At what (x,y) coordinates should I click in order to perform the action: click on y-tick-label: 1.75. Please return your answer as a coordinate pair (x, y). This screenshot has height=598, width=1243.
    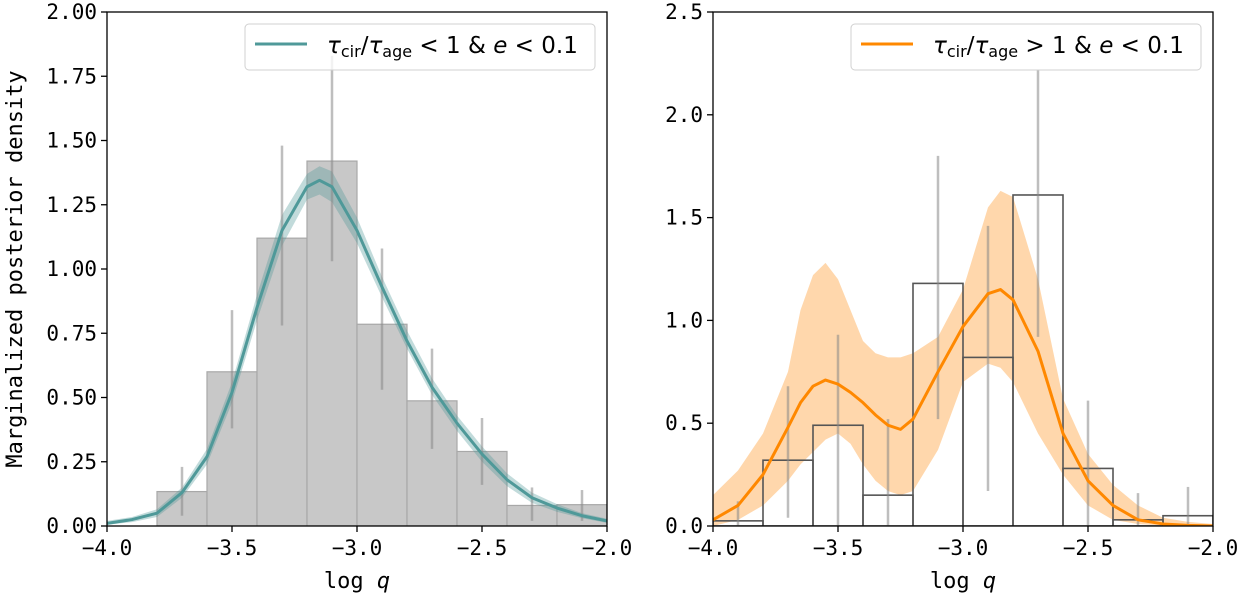
    Looking at the image, I should click on (71, 76).